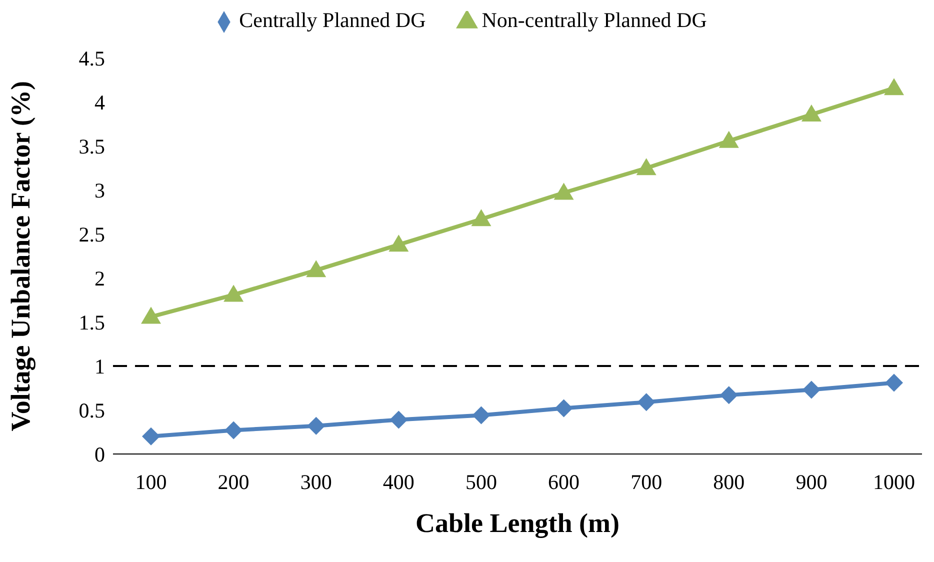  What do you see at coordinates (99, 366) in the screenshot?
I see `y-tick-label: 1` at bounding box center [99, 366].